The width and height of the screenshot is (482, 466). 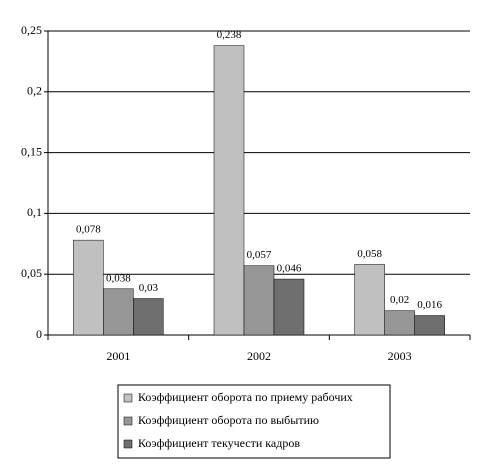 I want to click on y-tick-label: 0,1, so click(x=34, y=212).